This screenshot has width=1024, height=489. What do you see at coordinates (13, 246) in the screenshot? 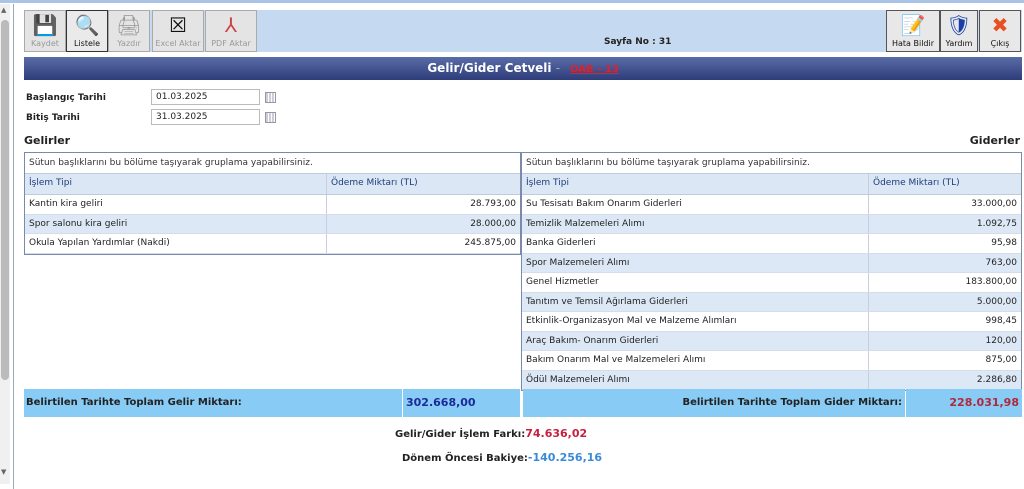
I see `divider` at bounding box center [13, 246].